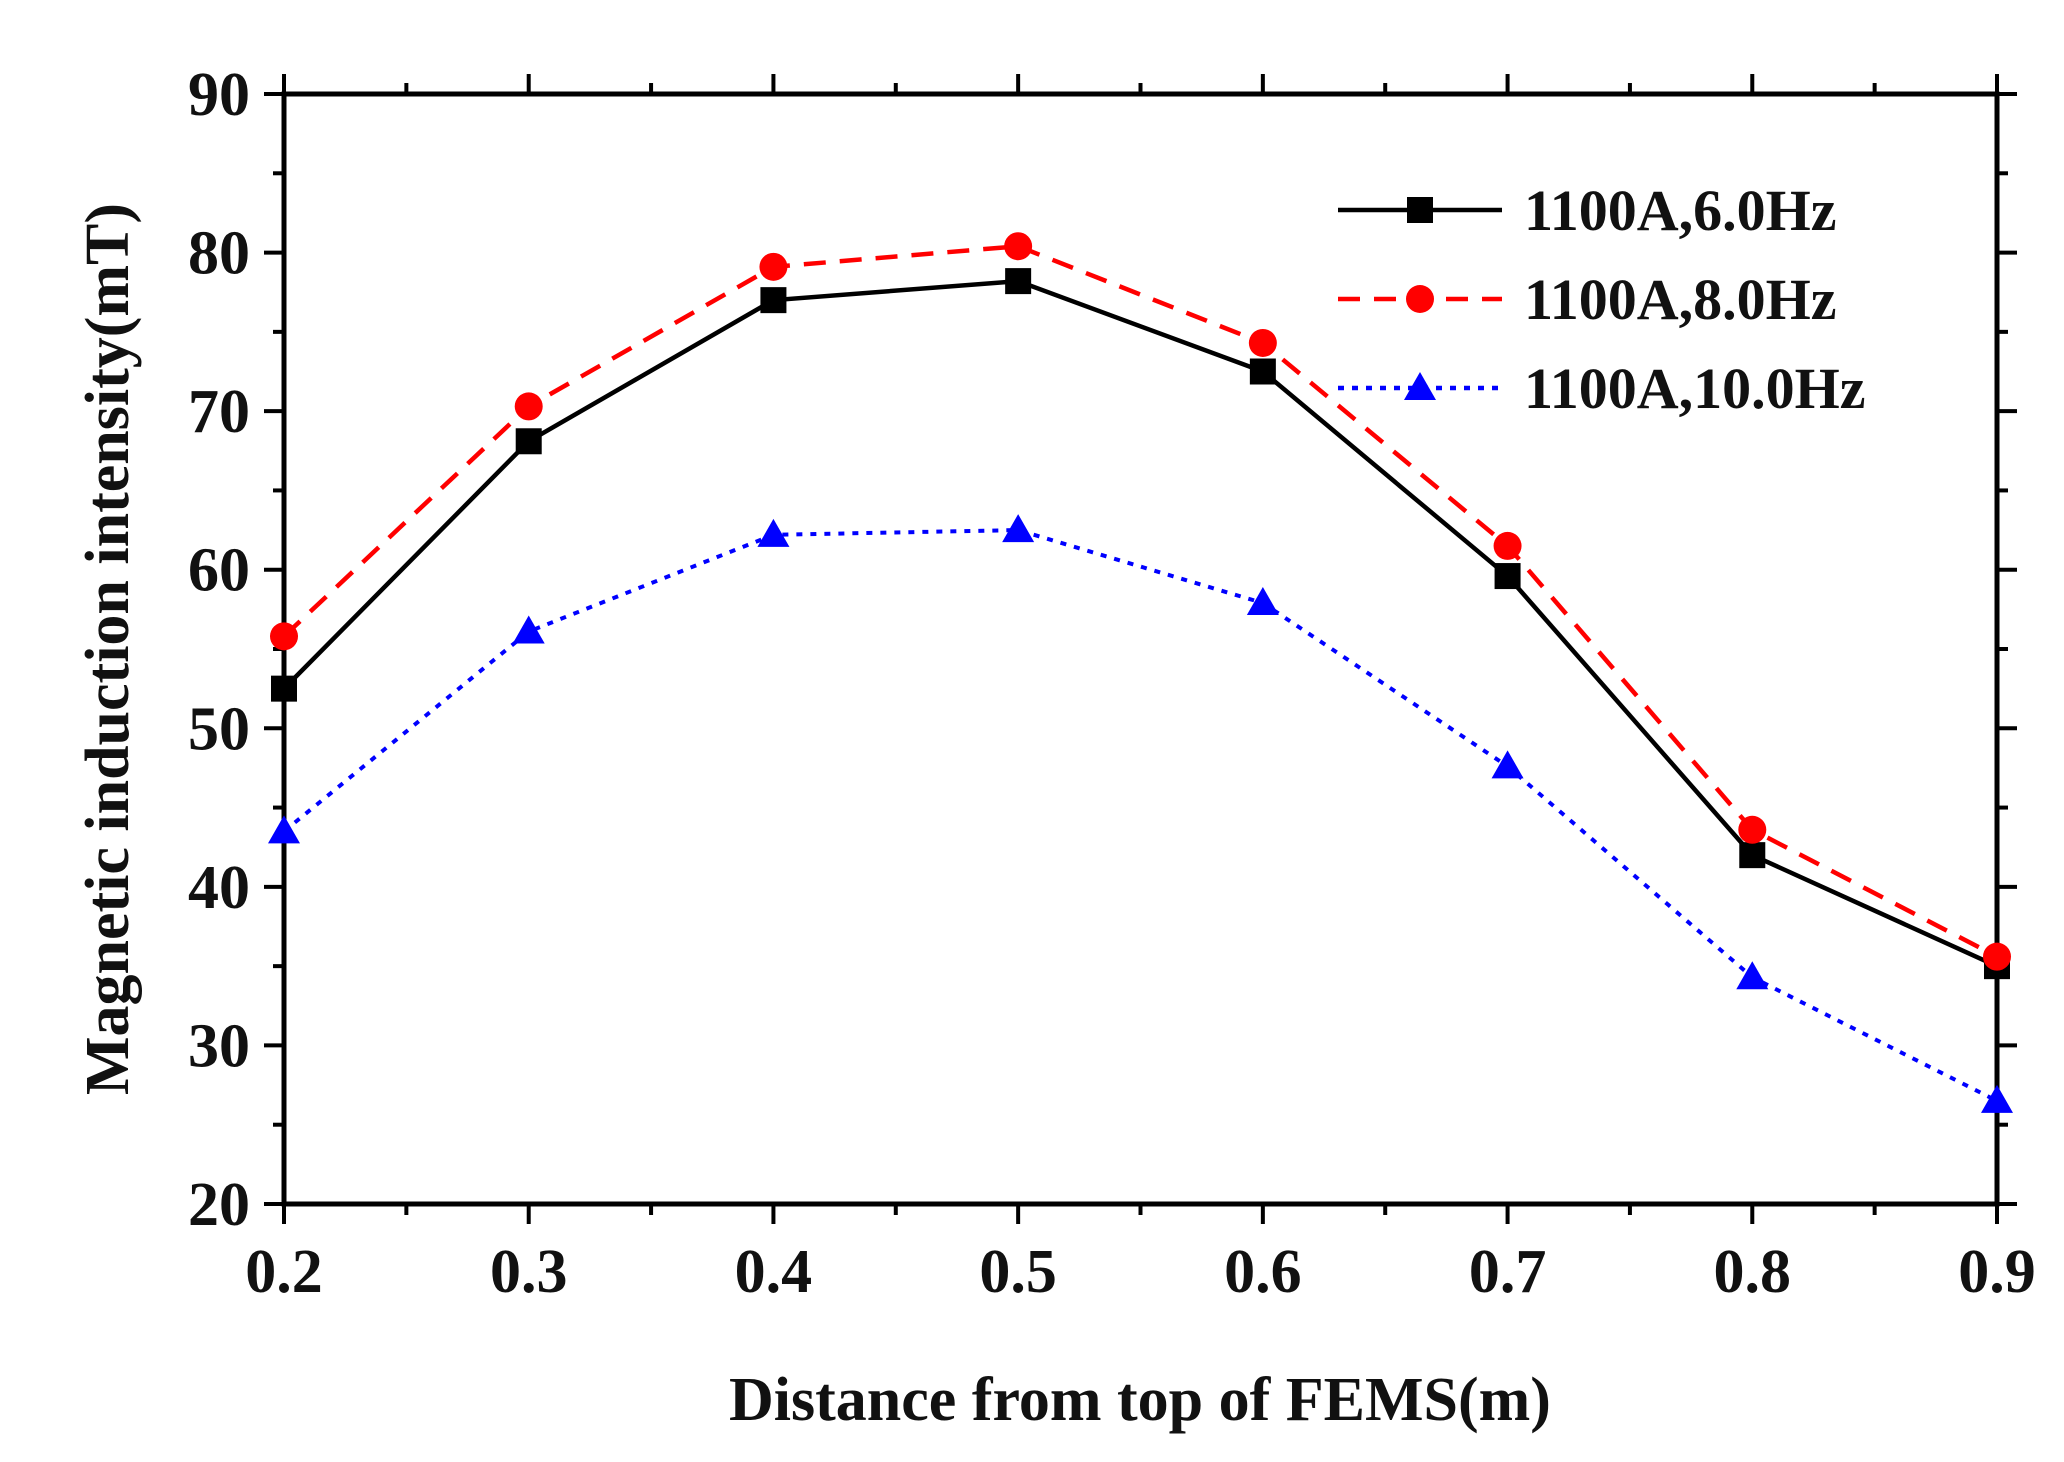 This screenshot has height=1462, width=2064. I want to click on legend-label: 1100A,8.0Hz, so click(1680, 299).